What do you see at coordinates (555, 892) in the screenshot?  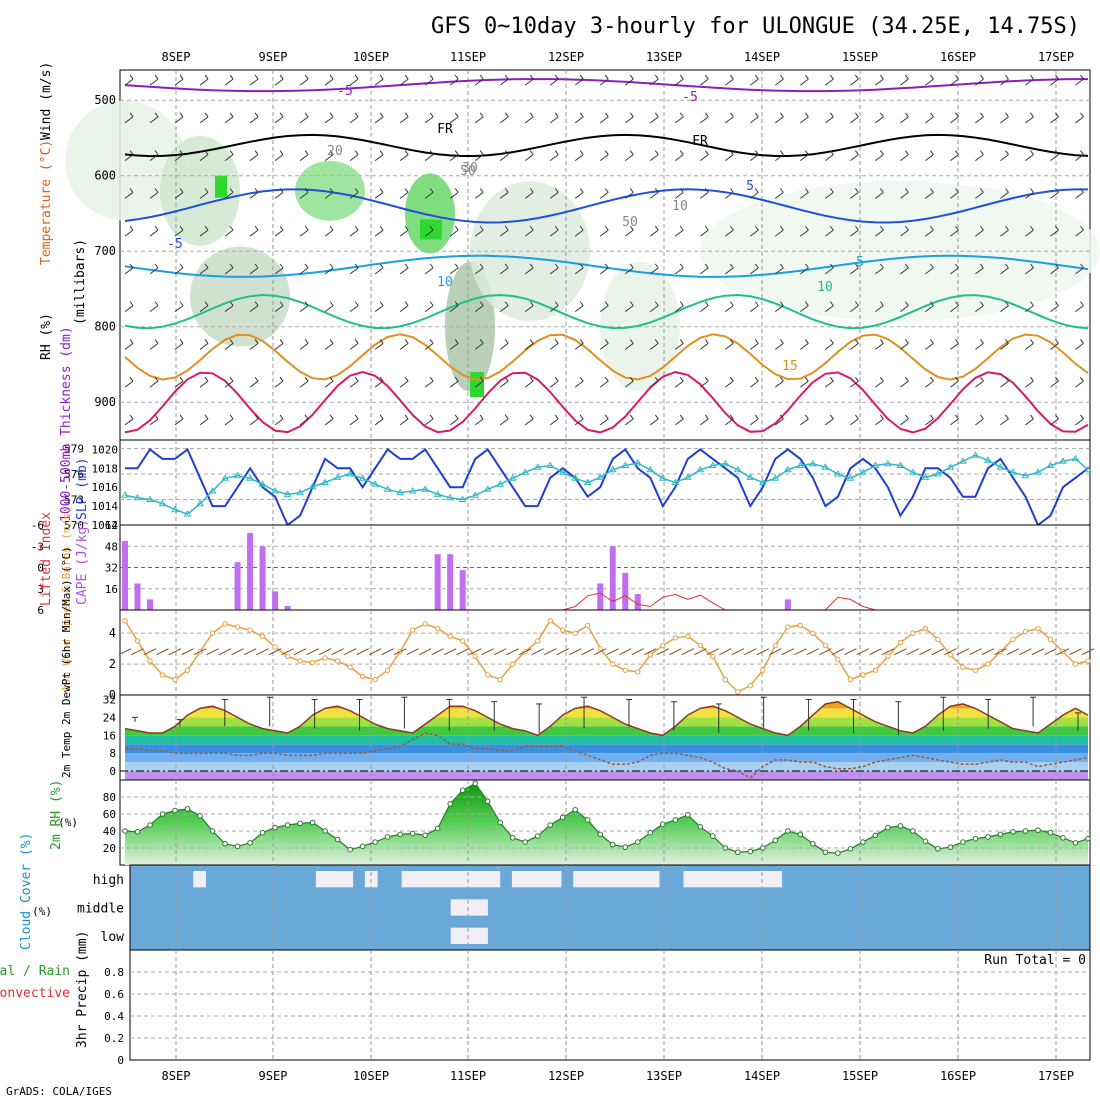 I see `cloud-cover-panel: high middle low (%) Cloud Cover (%)` at bounding box center [555, 892].